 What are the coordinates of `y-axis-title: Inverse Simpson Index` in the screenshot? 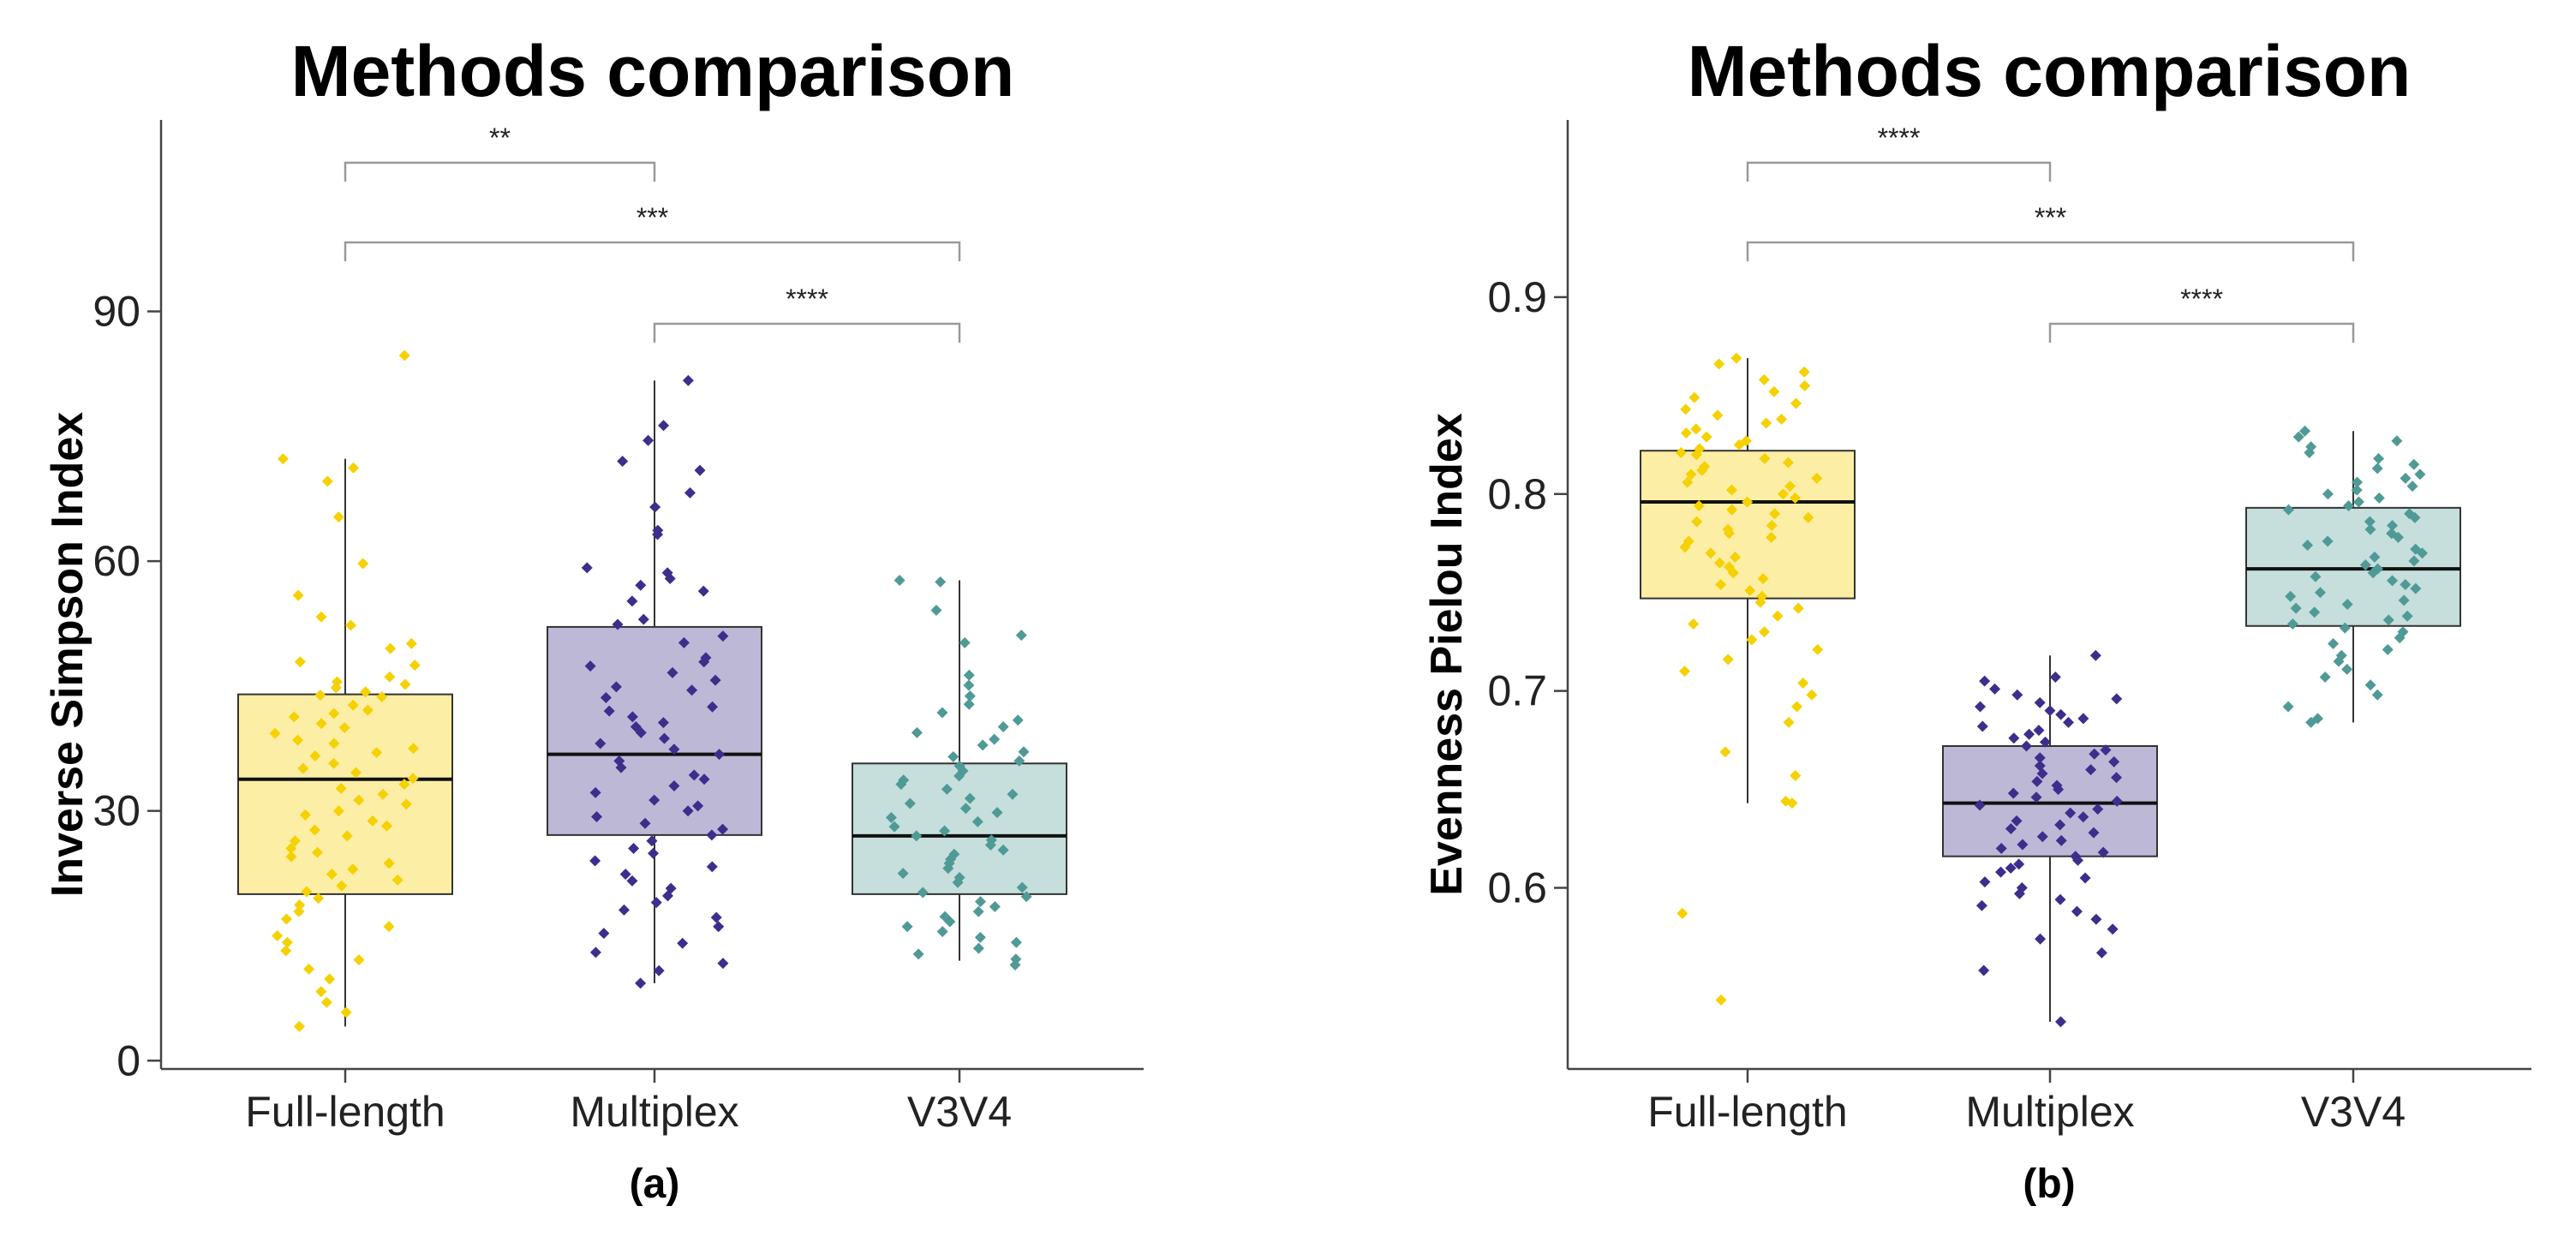 It's located at (68, 655).